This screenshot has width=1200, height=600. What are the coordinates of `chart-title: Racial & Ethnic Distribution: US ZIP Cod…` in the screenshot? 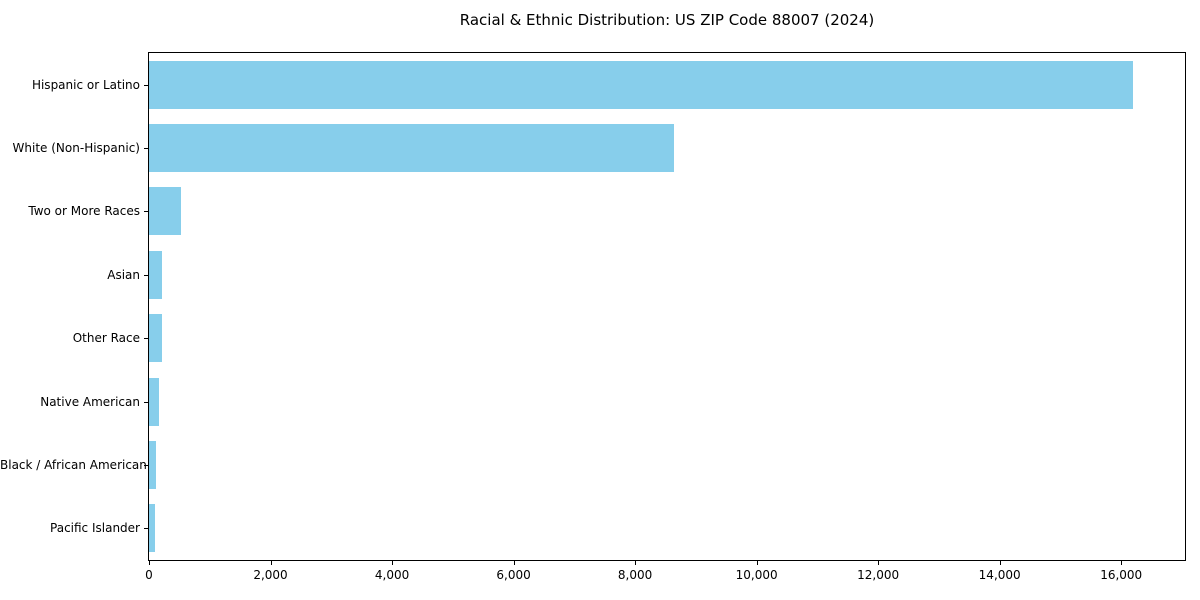 It's located at (667, 20).